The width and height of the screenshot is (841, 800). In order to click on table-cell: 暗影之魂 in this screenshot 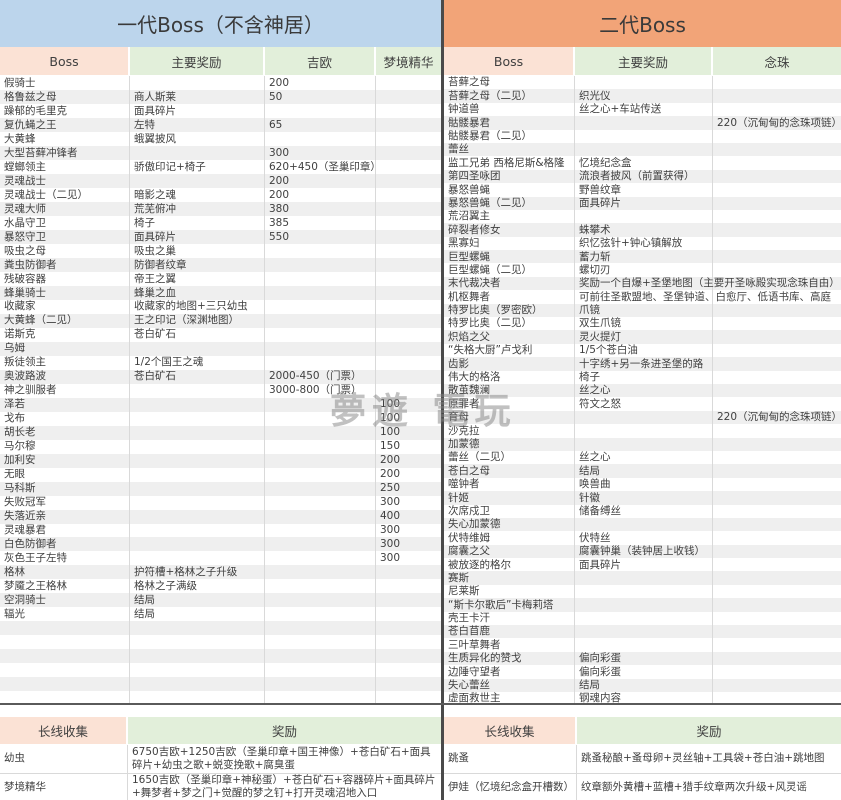, I will do `click(197, 194)`.